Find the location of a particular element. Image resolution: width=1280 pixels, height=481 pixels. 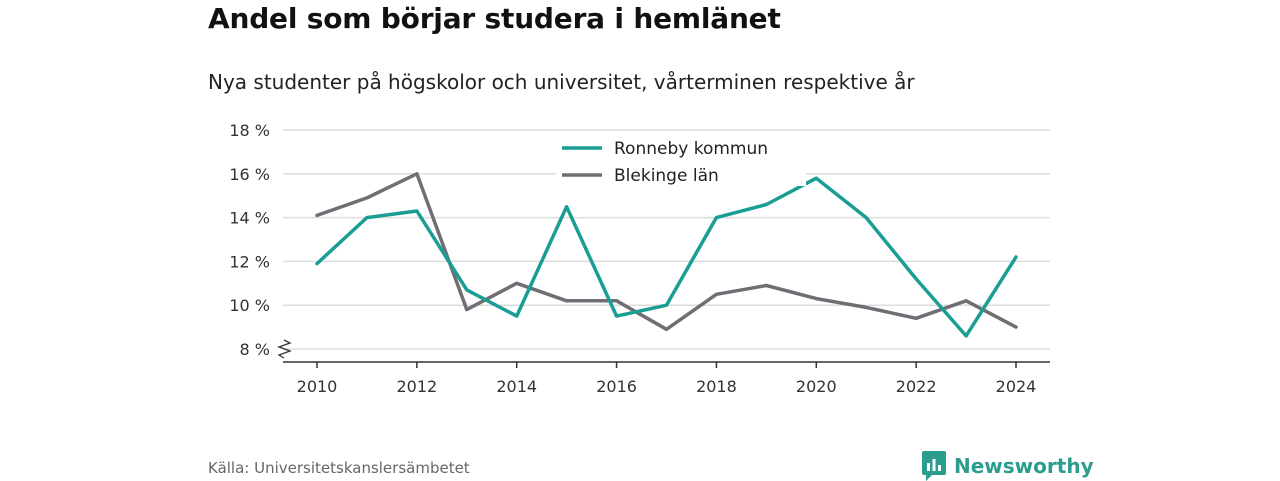

legend-item-blekinge: Blekinge län is located at coordinates (681, 176).